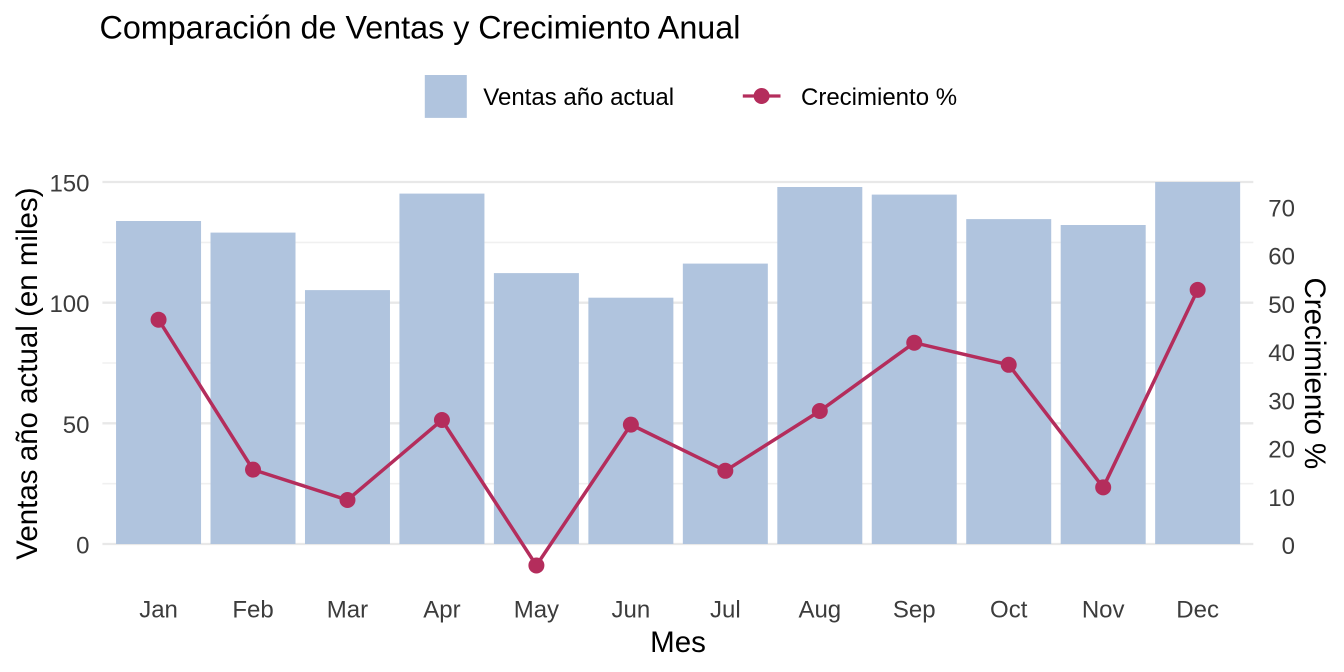 This screenshot has height=672, width=1344. Describe the element at coordinates (158, 610) in the screenshot. I see `svg-text: Jan` at that location.